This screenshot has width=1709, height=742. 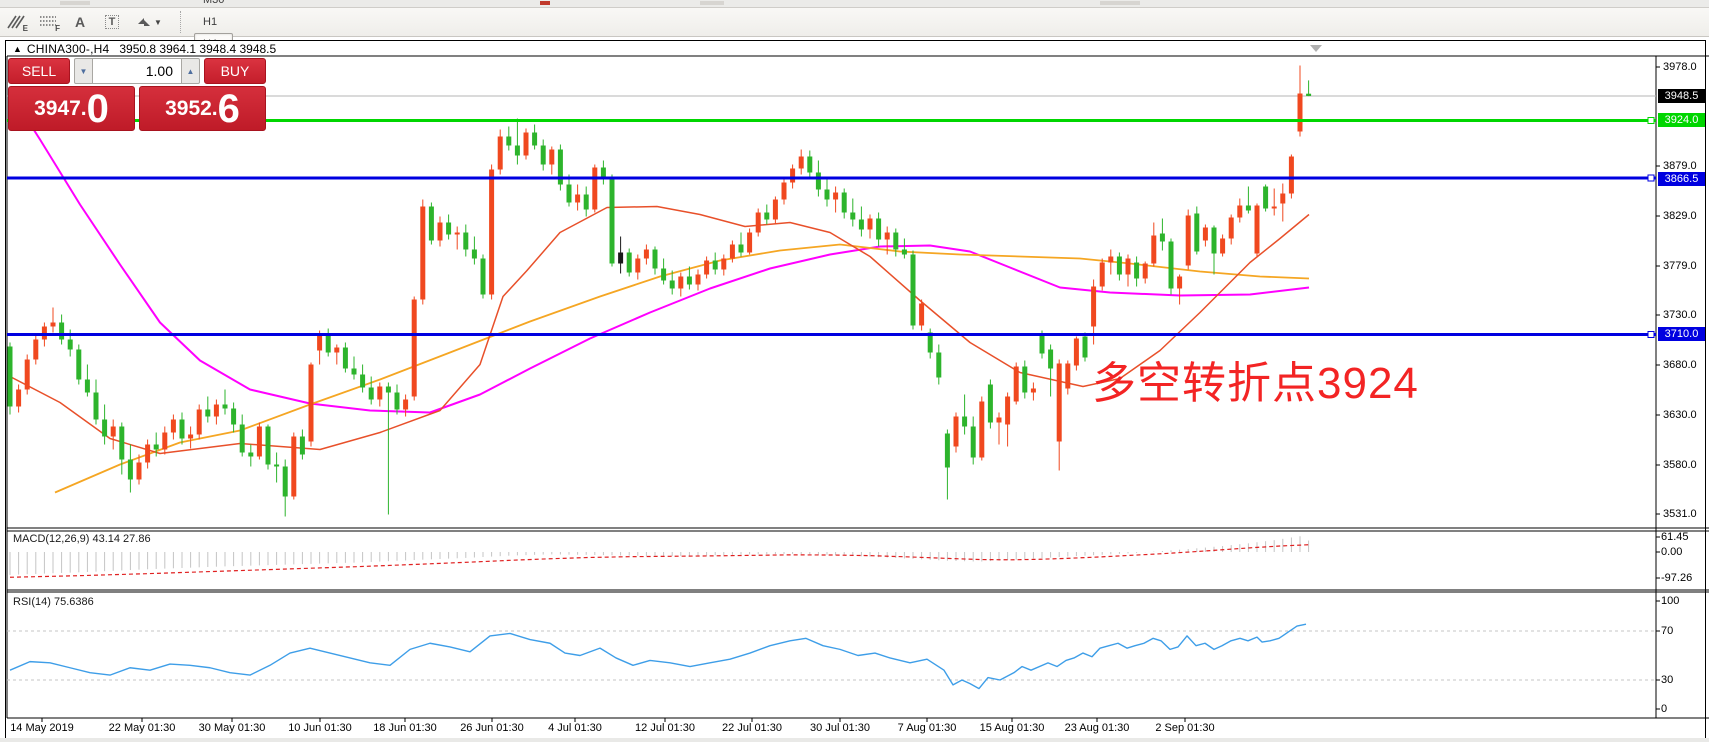 What do you see at coordinates (1680, 465) in the screenshot?
I see `price-axis-tick-label: 3580.0` at bounding box center [1680, 465].